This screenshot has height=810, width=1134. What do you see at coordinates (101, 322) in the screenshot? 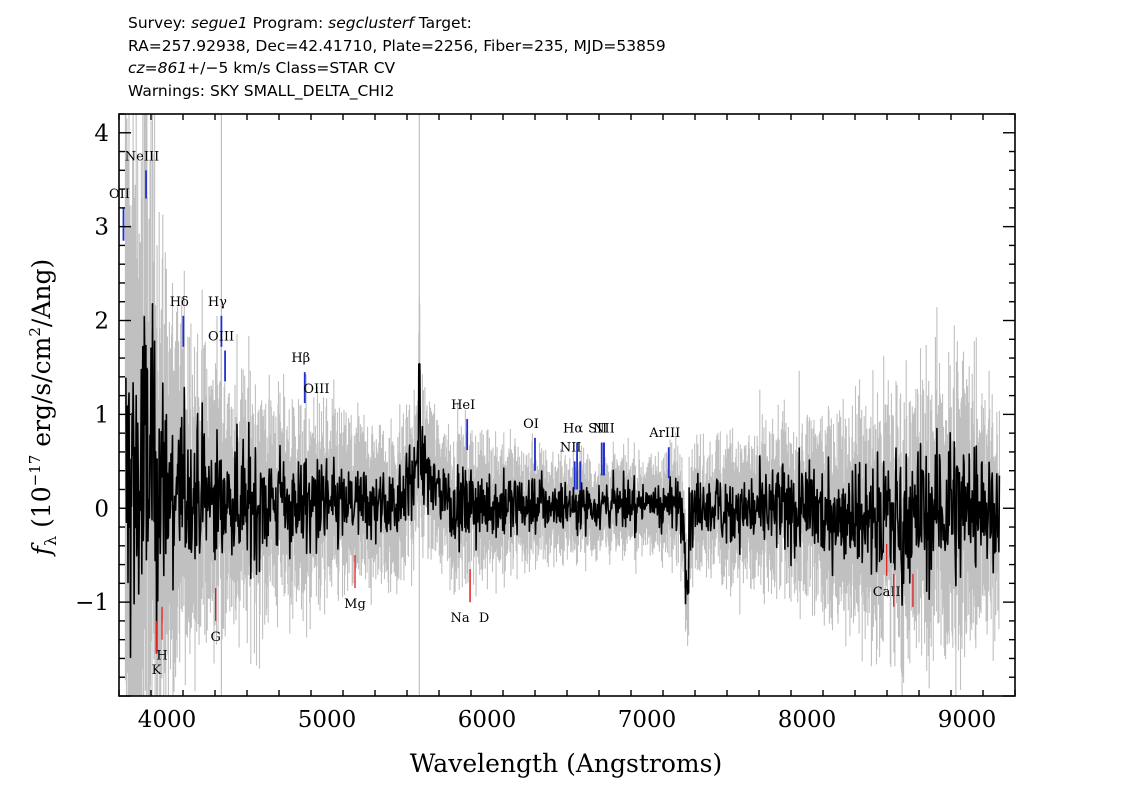
I see `y-tick-label: 2` at bounding box center [101, 322].